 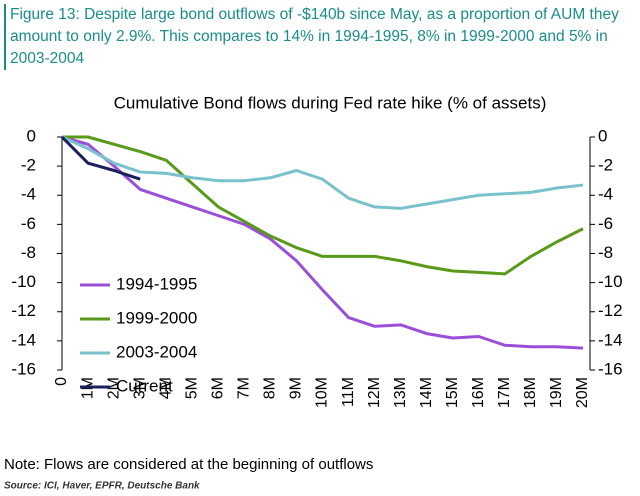 What do you see at coordinates (478, 392) in the screenshot?
I see `x-tick-label: 16M` at bounding box center [478, 392].